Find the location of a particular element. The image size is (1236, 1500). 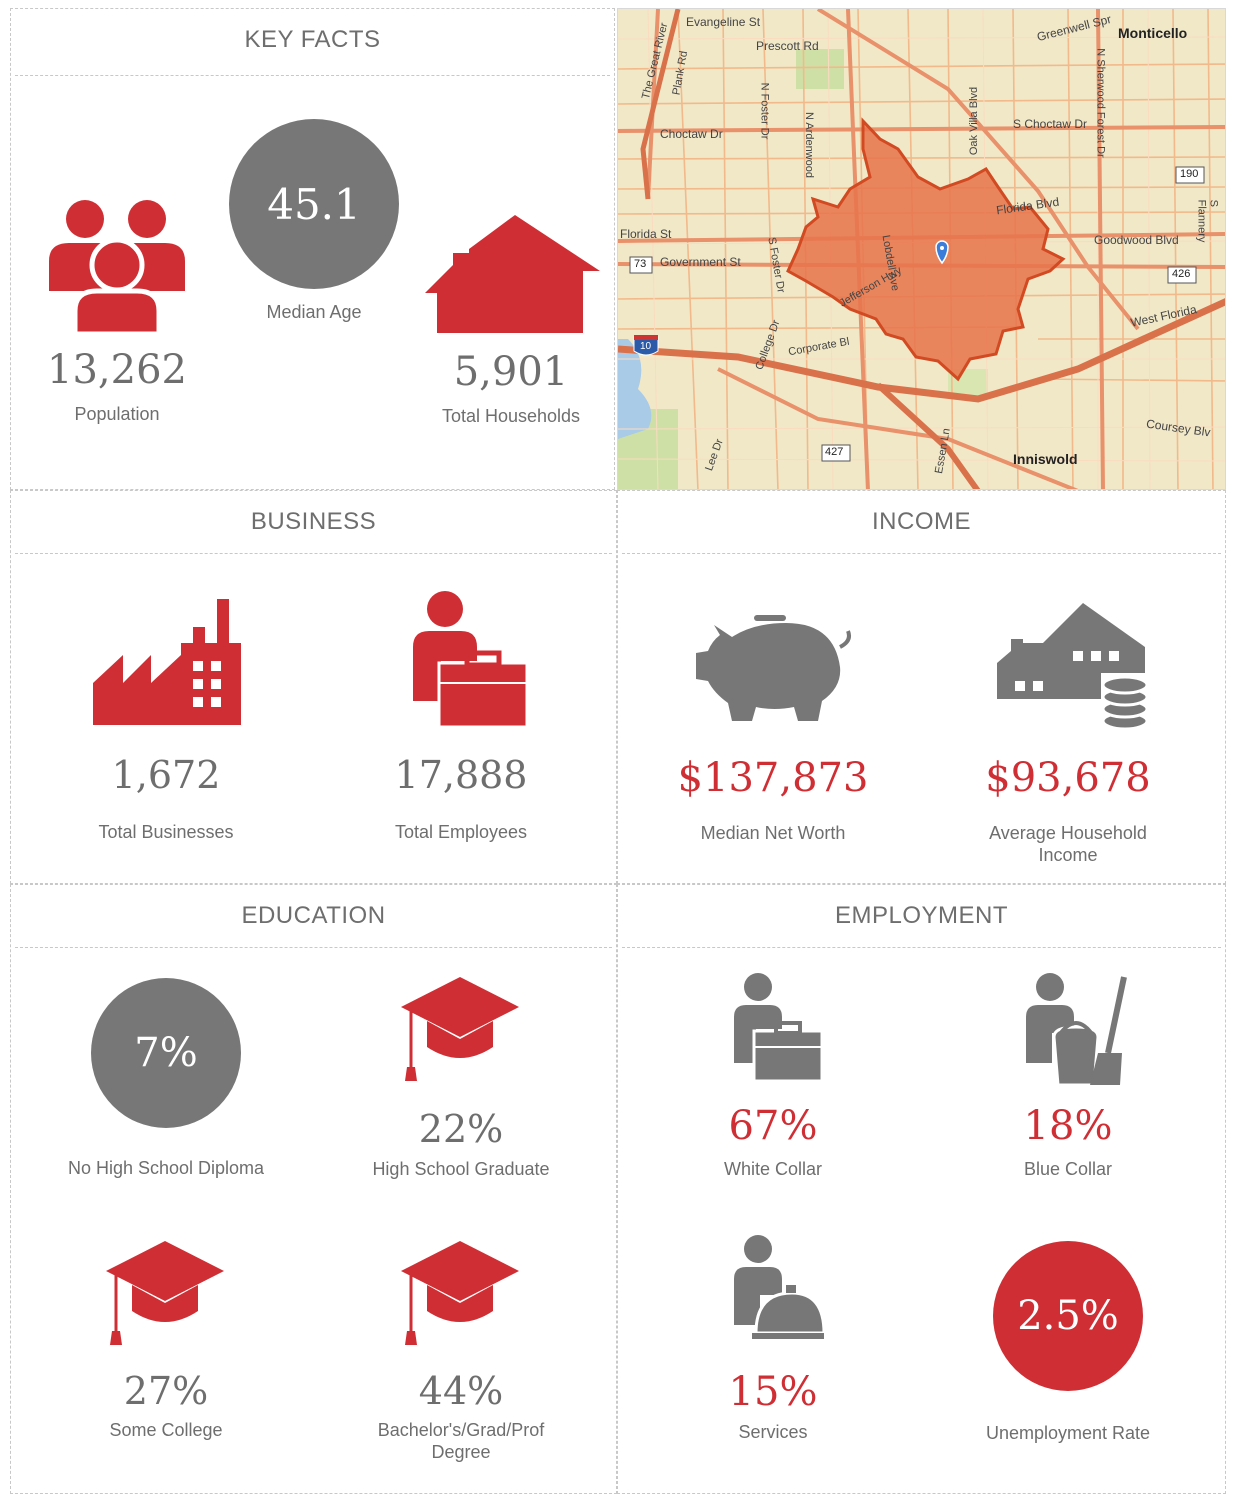

no-diploma-label: No High School Diploma is located at coordinates (166, 1168).